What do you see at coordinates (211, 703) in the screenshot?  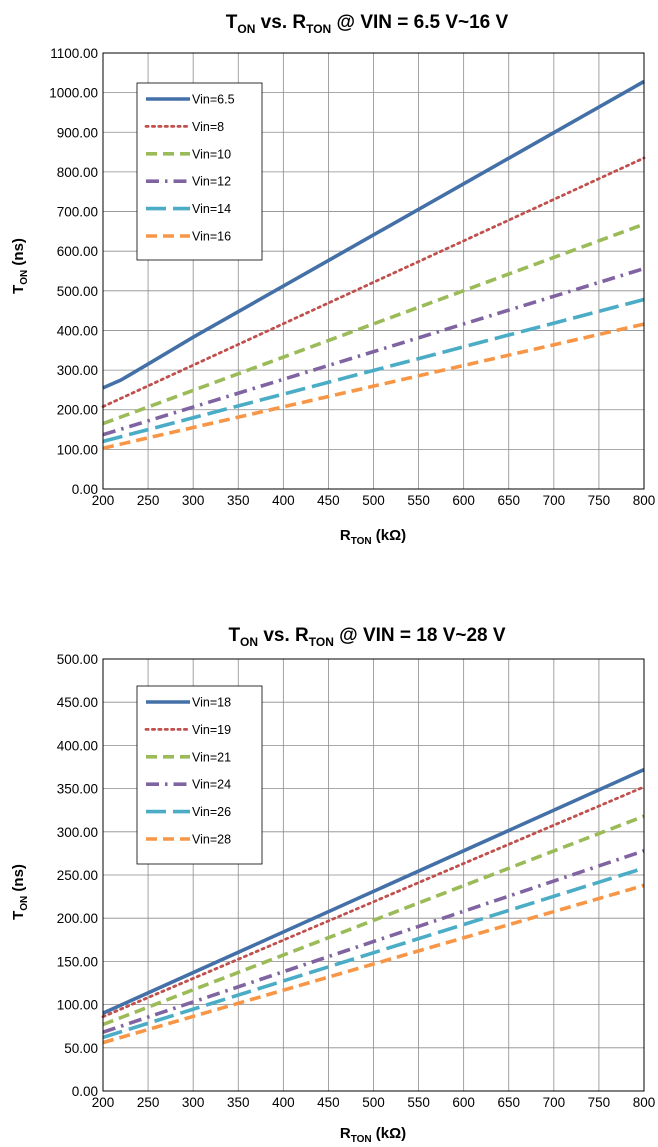 I see `legend-label: Vin=18` at bounding box center [211, 703].